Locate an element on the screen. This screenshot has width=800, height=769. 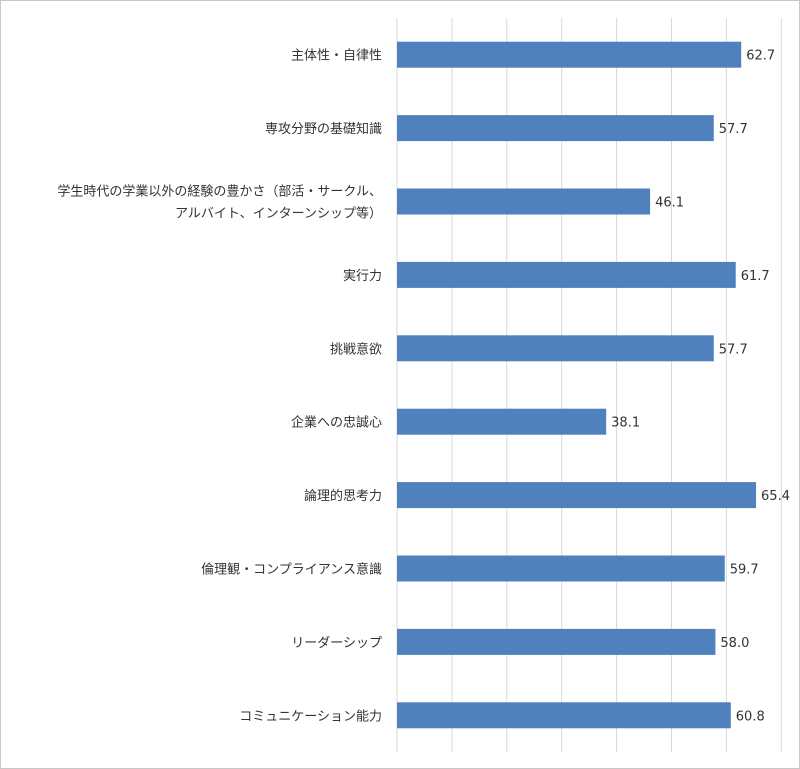
category-label: 論理的思考力 is located at coordinates (343, 496).